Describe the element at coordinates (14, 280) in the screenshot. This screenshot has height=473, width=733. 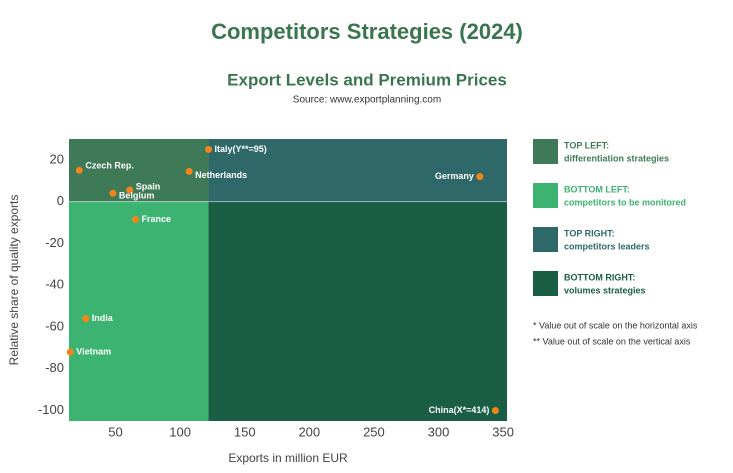
I see `y-axis-label: Relative share of quality exports` at that location.